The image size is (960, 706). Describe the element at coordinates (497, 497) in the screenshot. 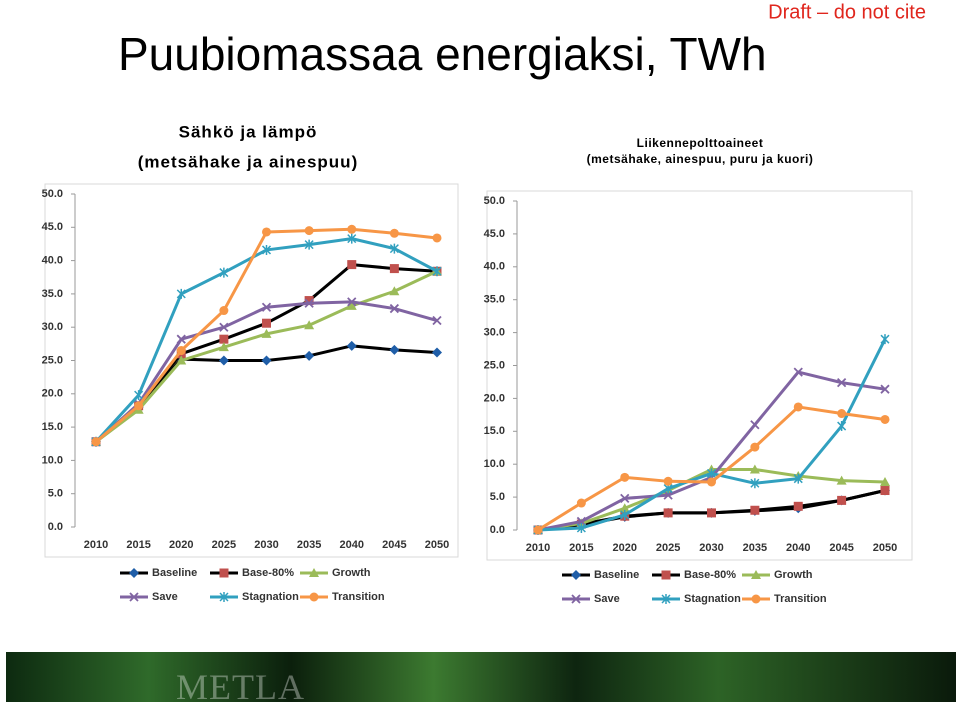

I see `y-tick-label: 5.0` at that location.